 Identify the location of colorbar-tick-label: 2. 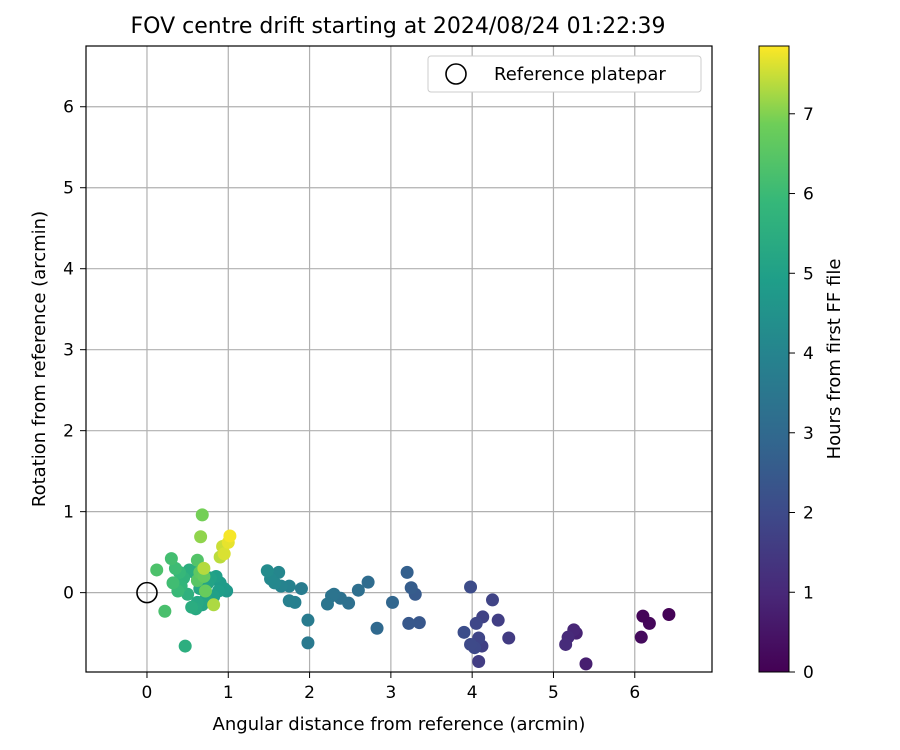
(808, 514).